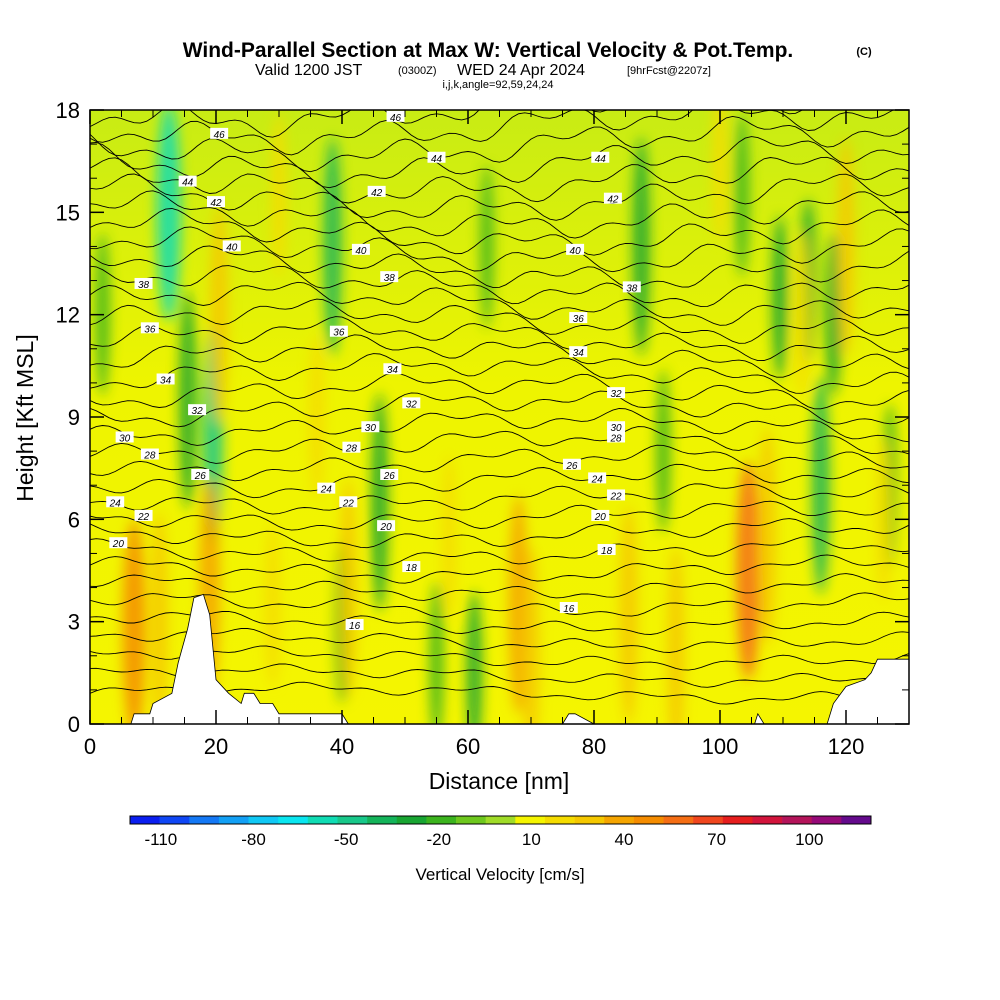  I want to click on colorbar-frame, so click(500, 820).